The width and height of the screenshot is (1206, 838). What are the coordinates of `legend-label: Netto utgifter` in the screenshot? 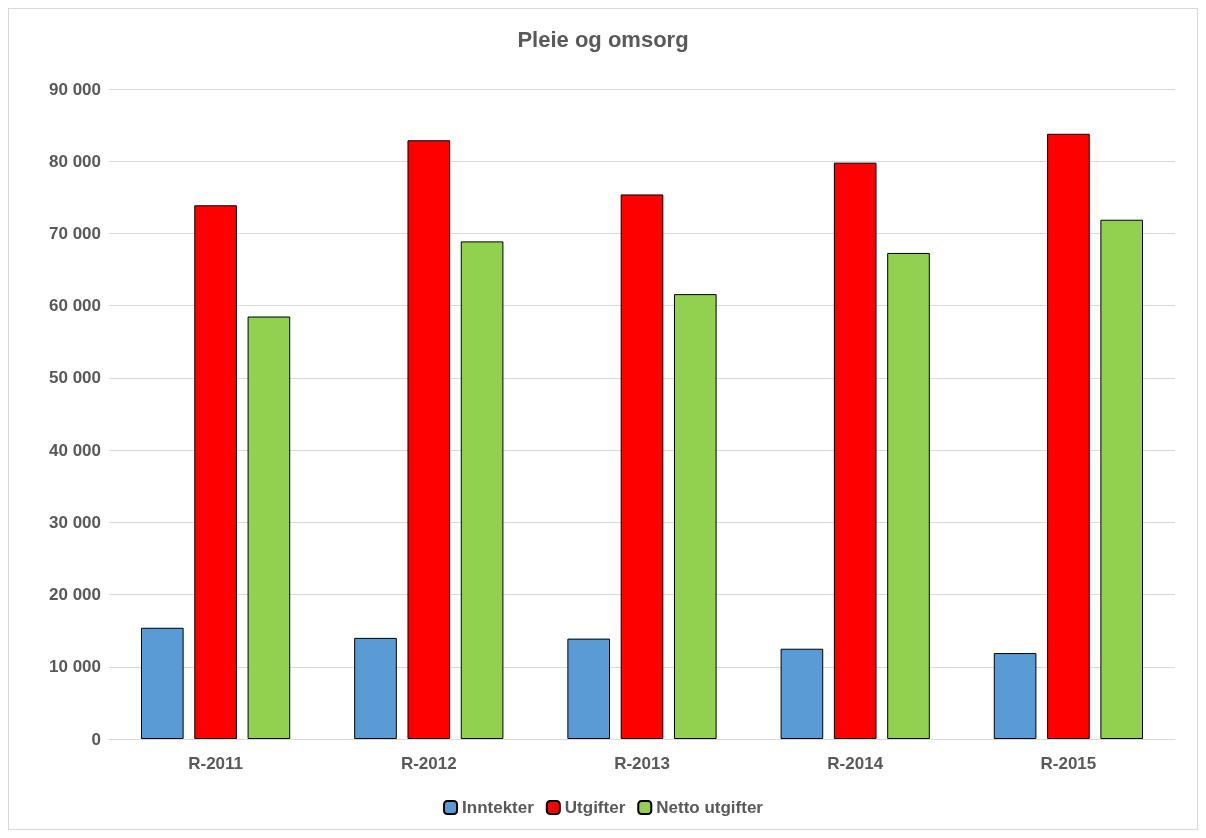 It's located at (710, 807).